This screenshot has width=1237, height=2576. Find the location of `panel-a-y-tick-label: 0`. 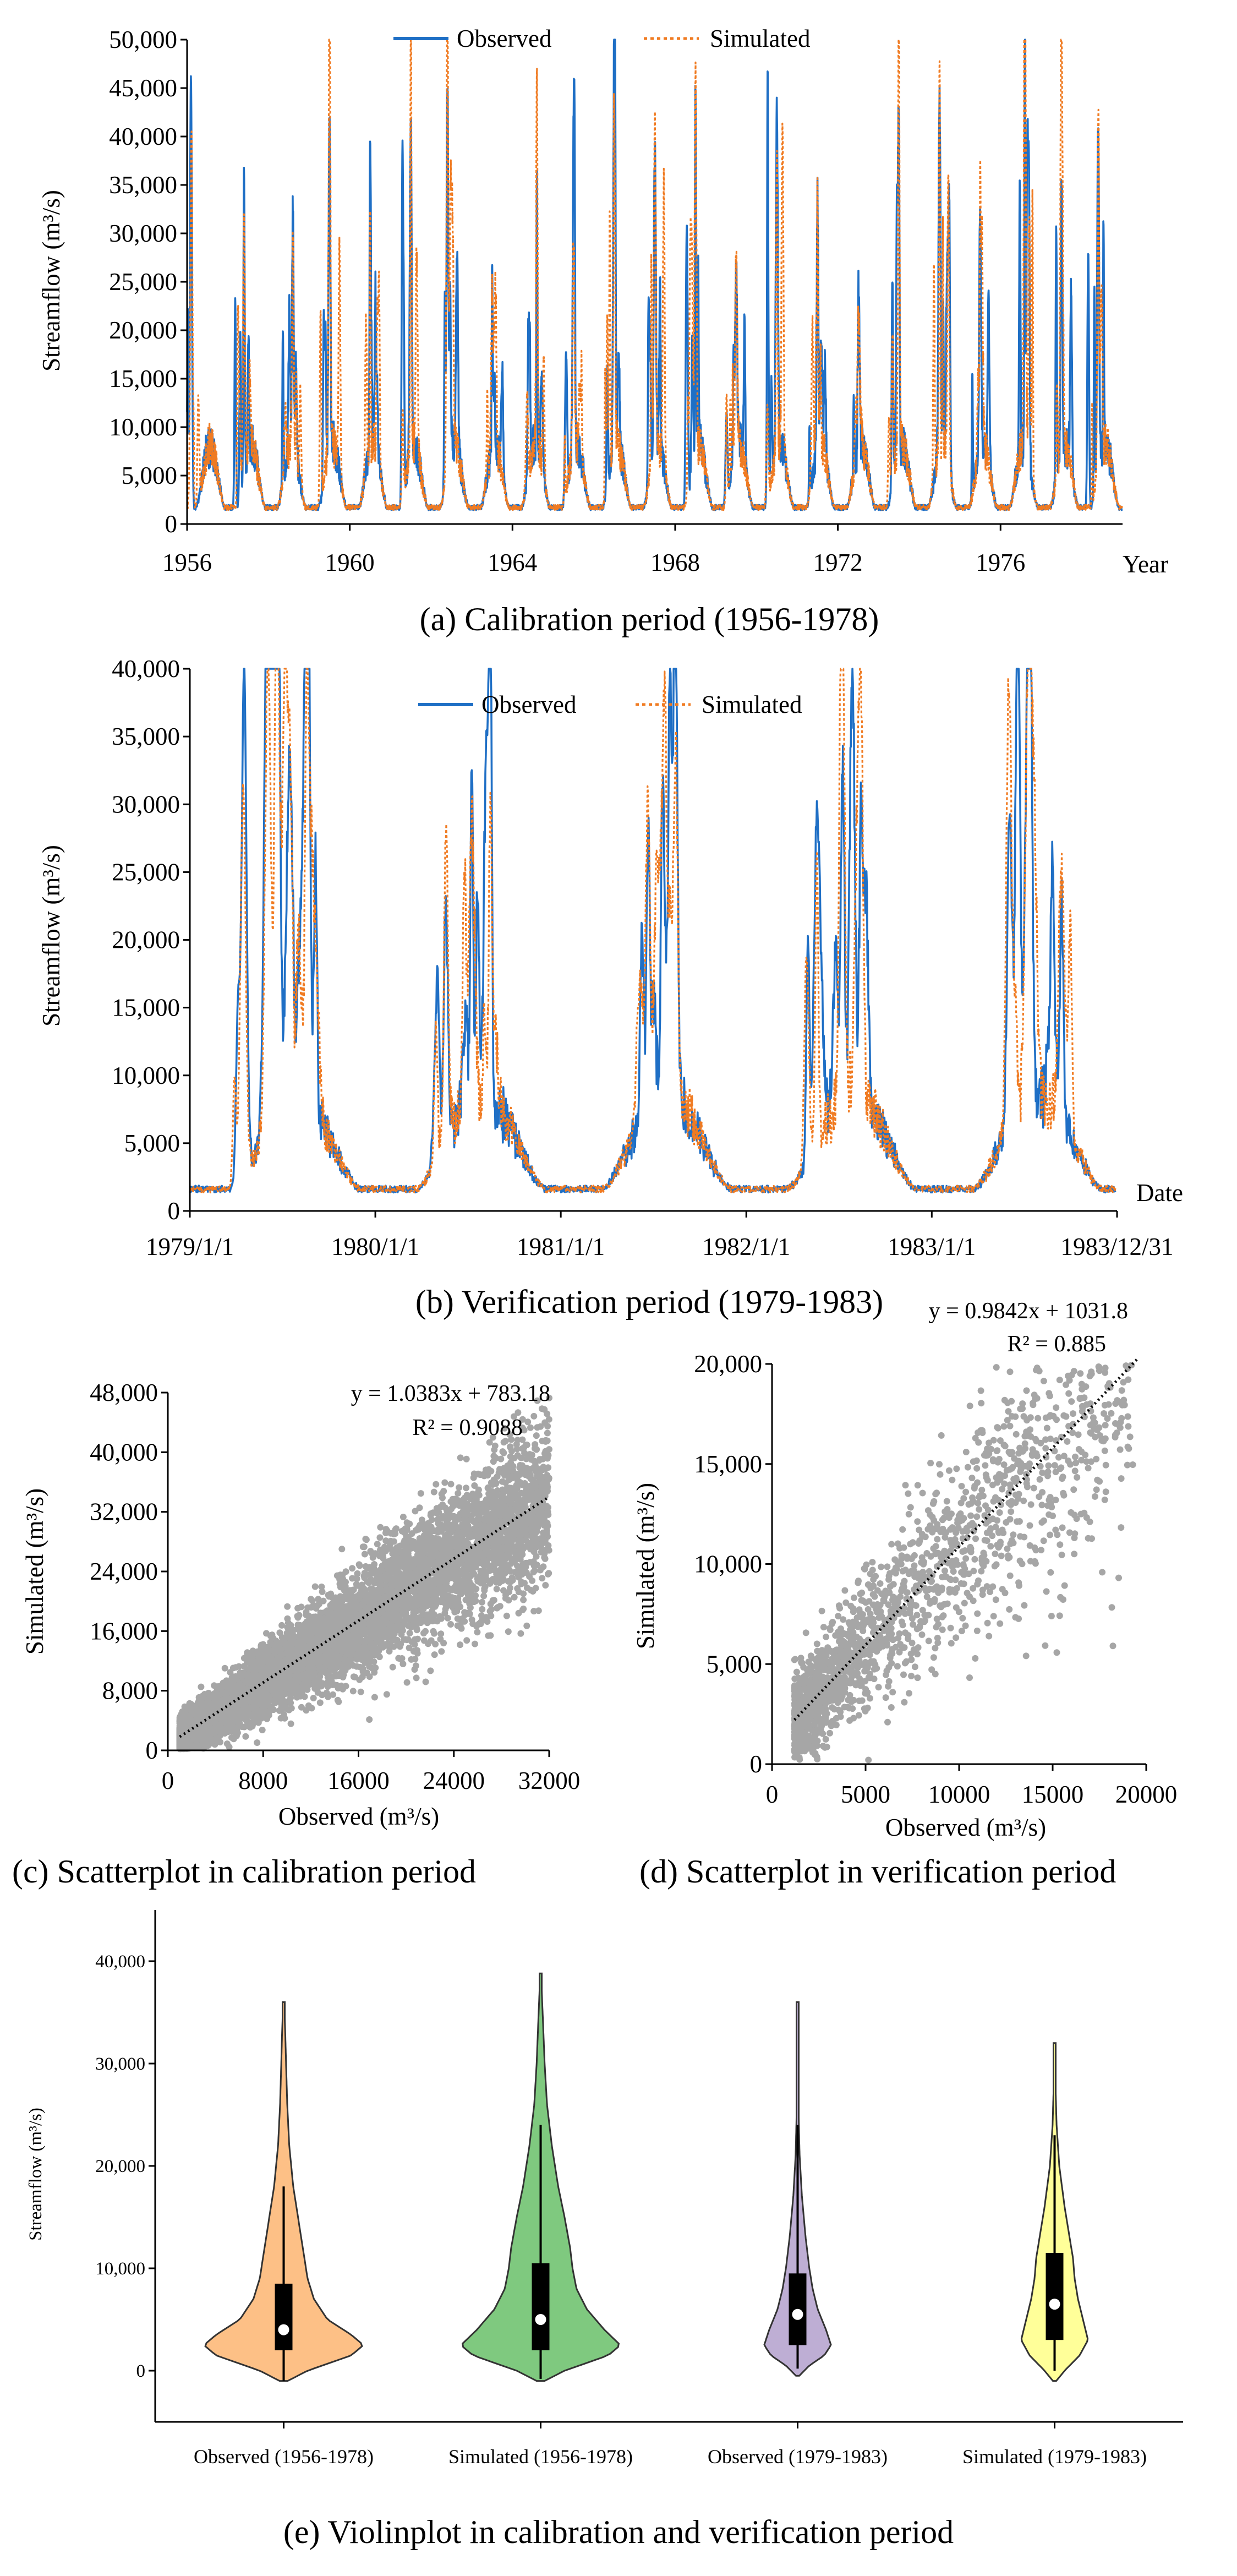

panel-a-y-tick-label: 0 is located at coordinates (171, 524).